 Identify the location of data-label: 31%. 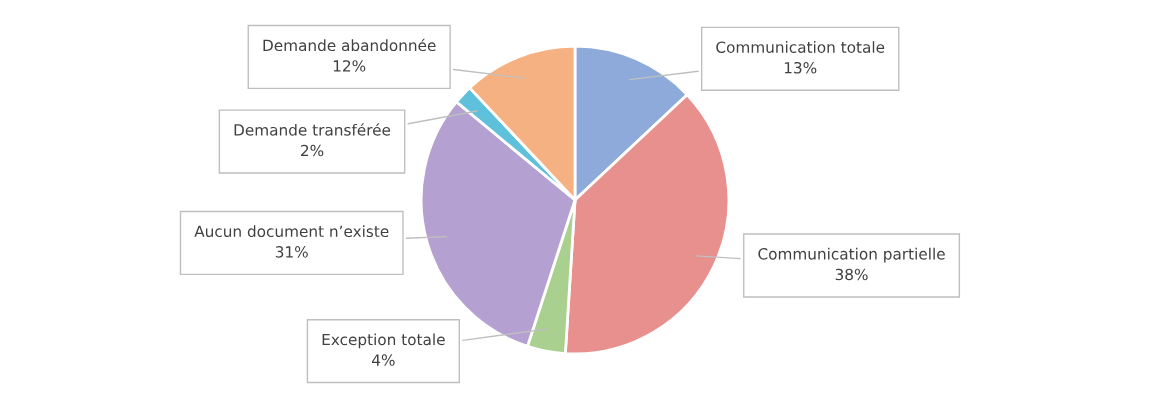
(291, 252).